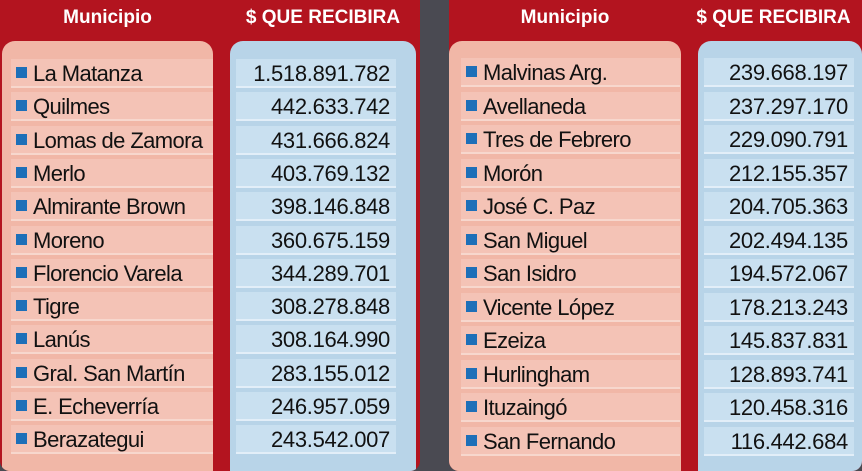 This screenshot has width=862, height=471. I want to click on table-row-municipio: Hurlingham, so click(570, 374).